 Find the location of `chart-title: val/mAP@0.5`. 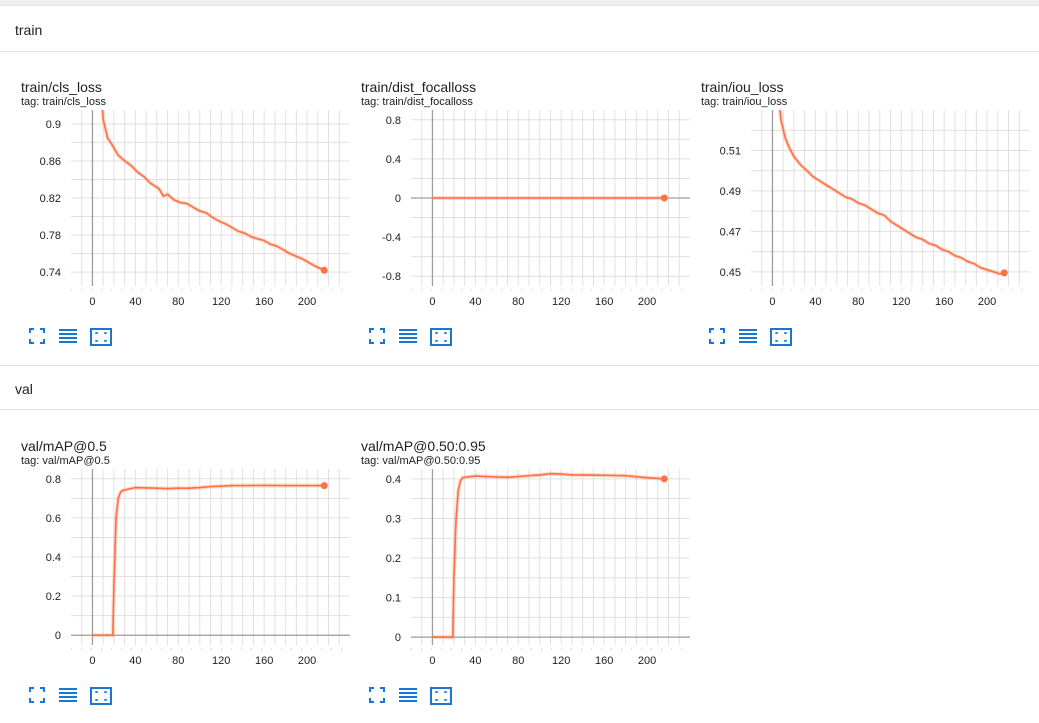

chart-title: val/mAP@0.5 is located at coordinates (64, 446).